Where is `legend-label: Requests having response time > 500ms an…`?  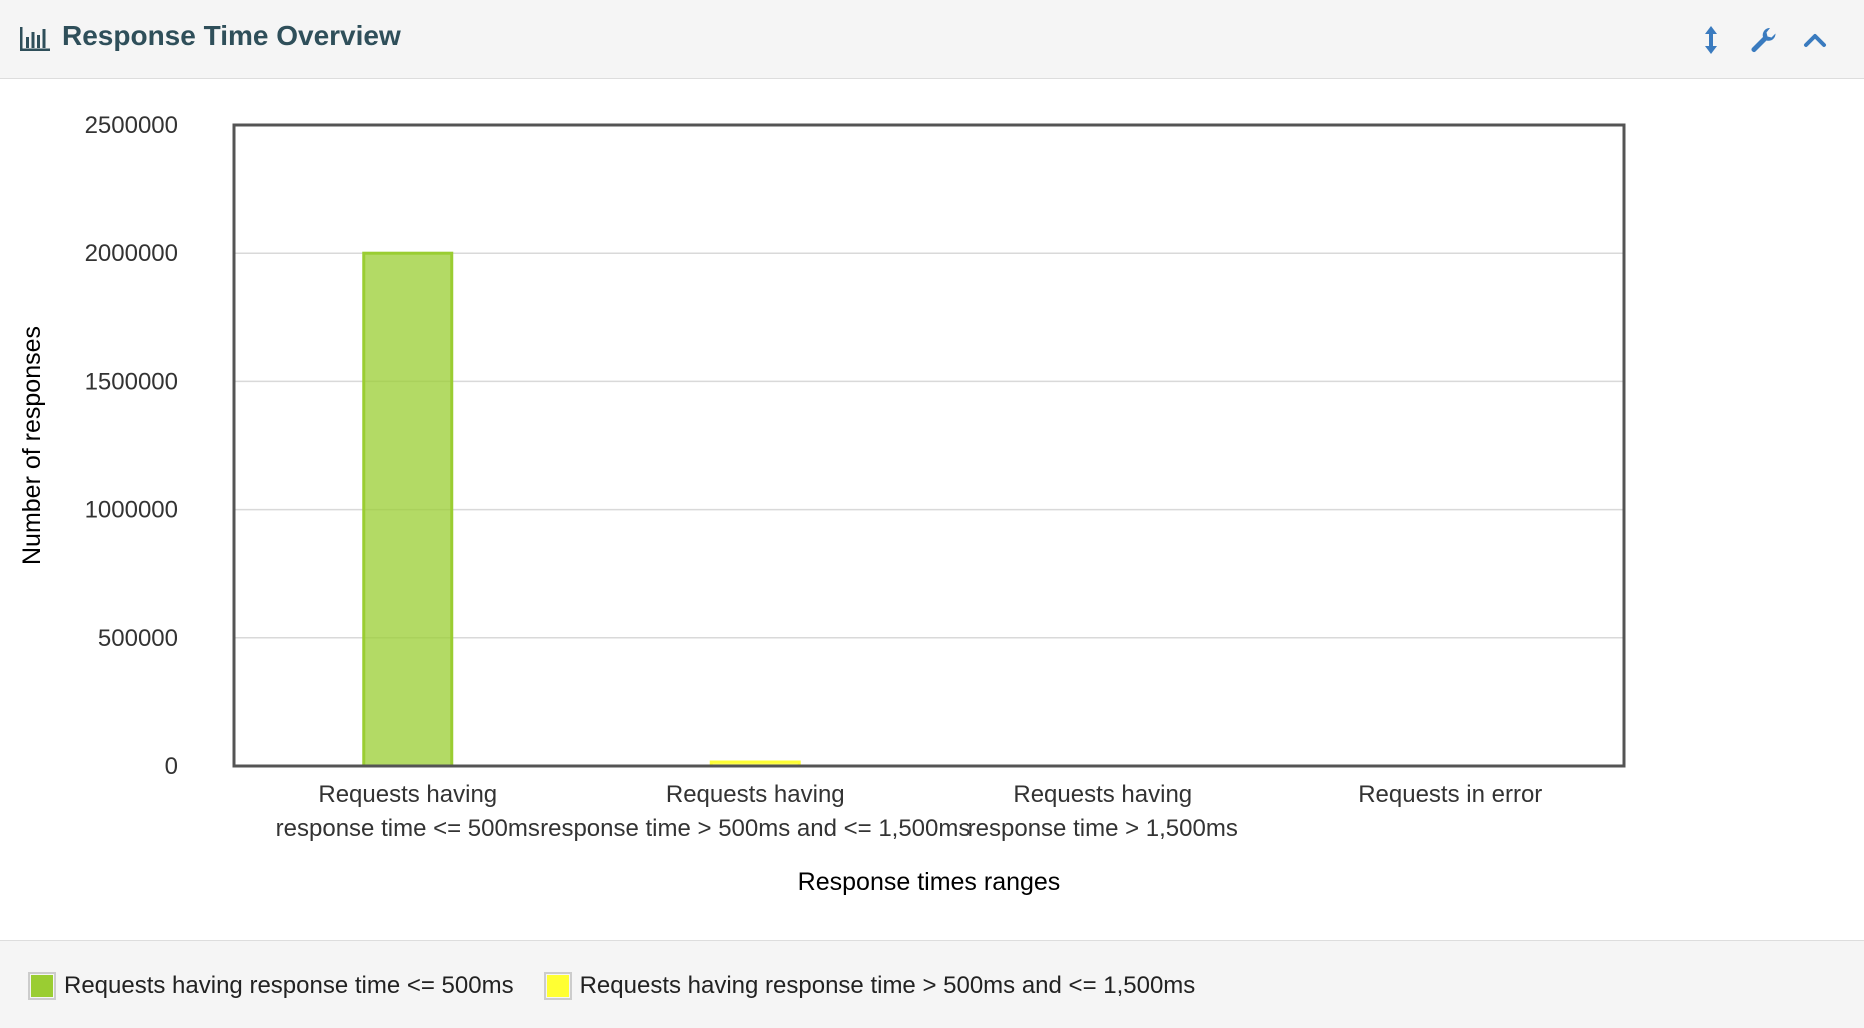 legend-label: Requests having response time > 500ms an… is located at coordinates (887, 985).